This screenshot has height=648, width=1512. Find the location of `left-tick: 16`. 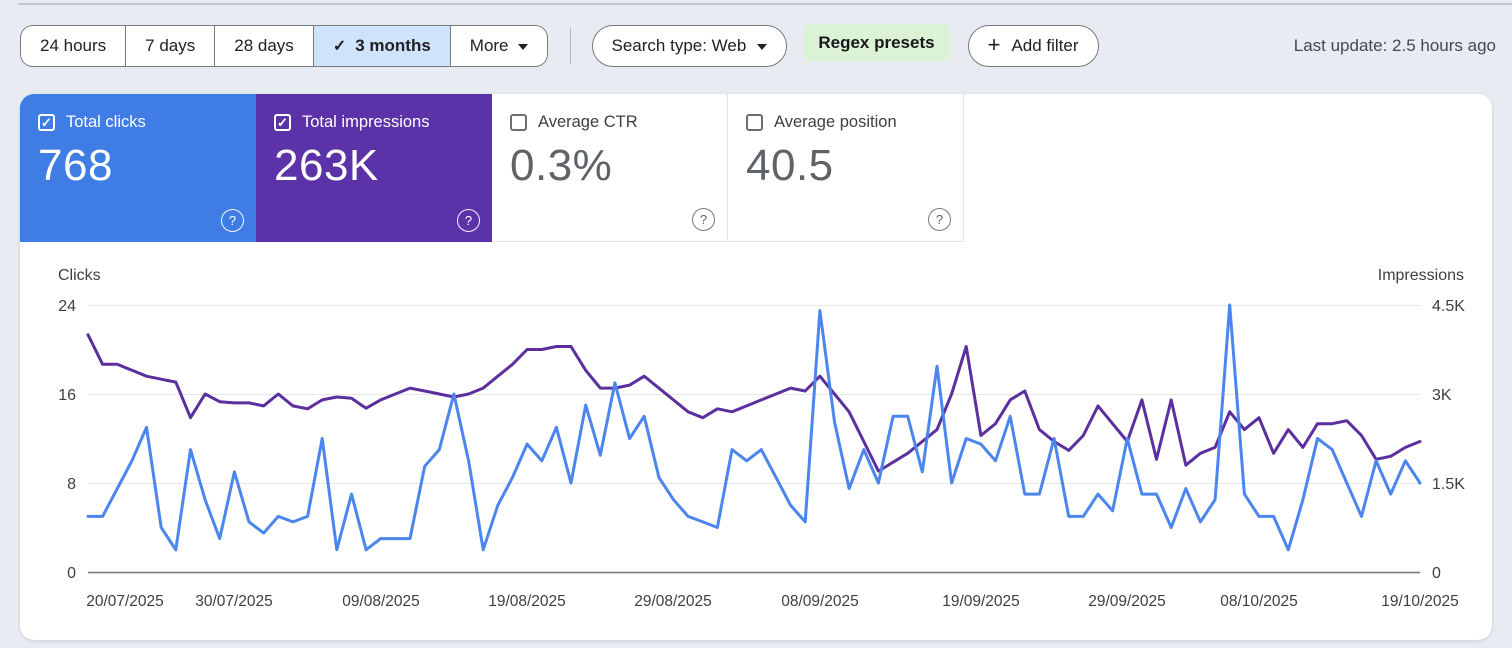

left-tick: 16 is located at coordinates (67, 395).